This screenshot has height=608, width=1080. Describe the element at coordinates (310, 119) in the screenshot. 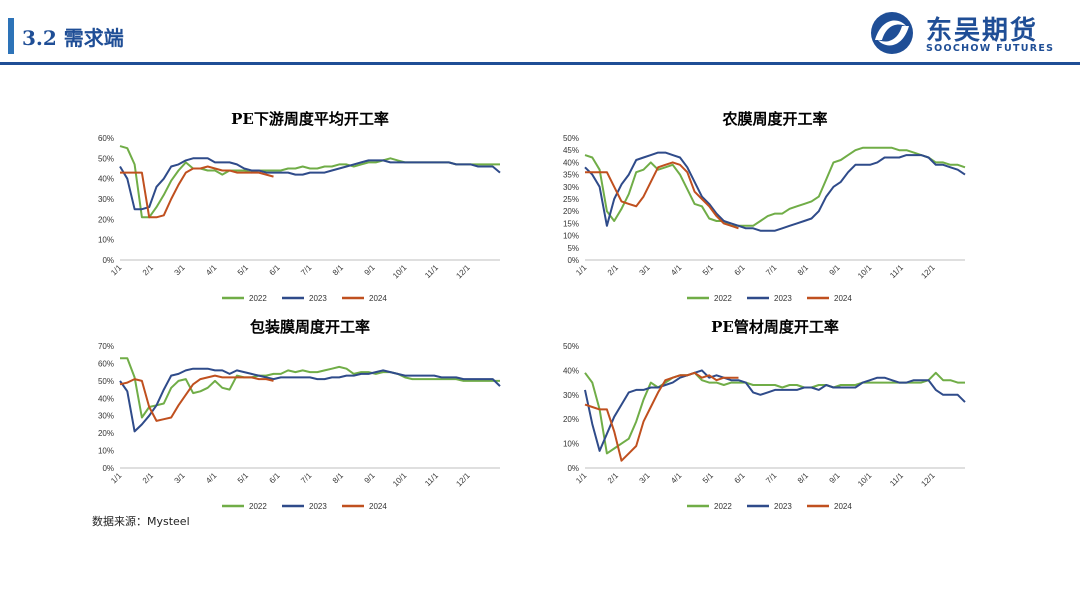

I see `chart-title: PE下游周度平均开工率` at that location.